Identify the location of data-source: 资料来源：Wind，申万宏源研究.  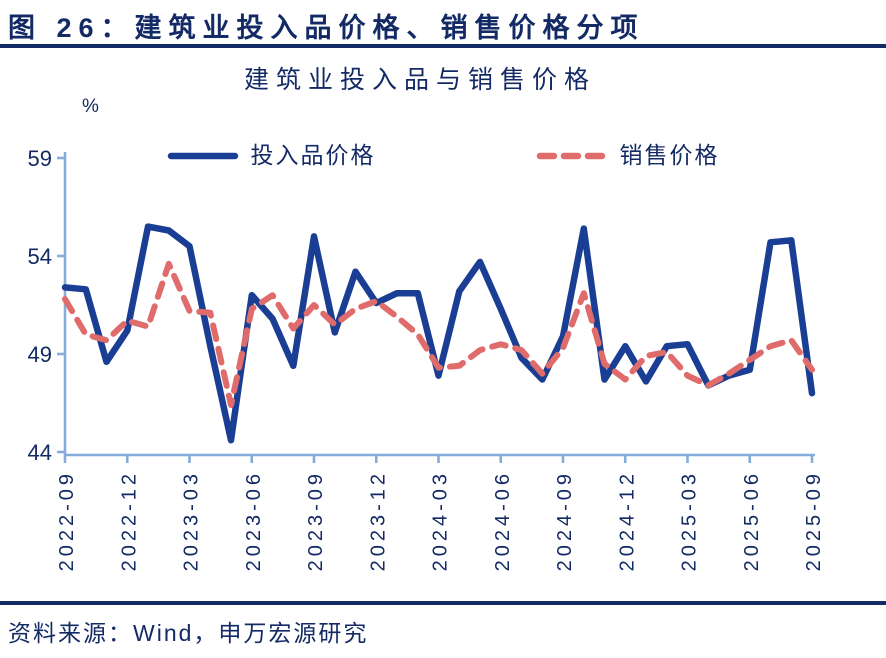
(188, 633).